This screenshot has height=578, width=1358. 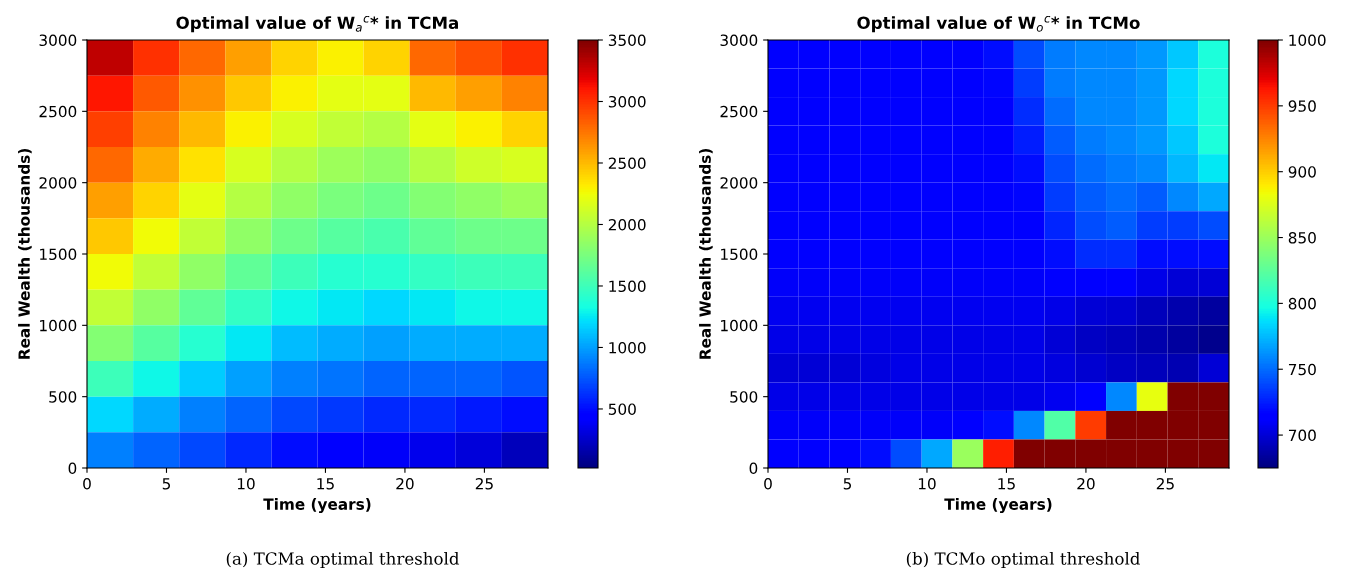 What do you see at coordinates (627, 163) in the screenshot?
I see `color-bar-label: 2500` at bounding box center [627, 163].